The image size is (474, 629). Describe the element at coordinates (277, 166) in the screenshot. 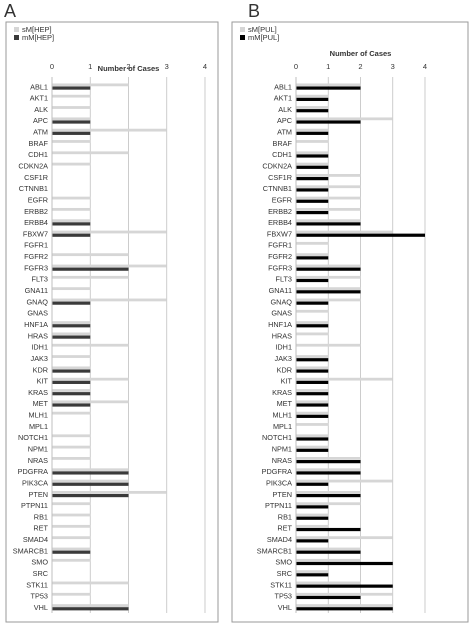

I see `category-label-b: CDKN2A` at that location.